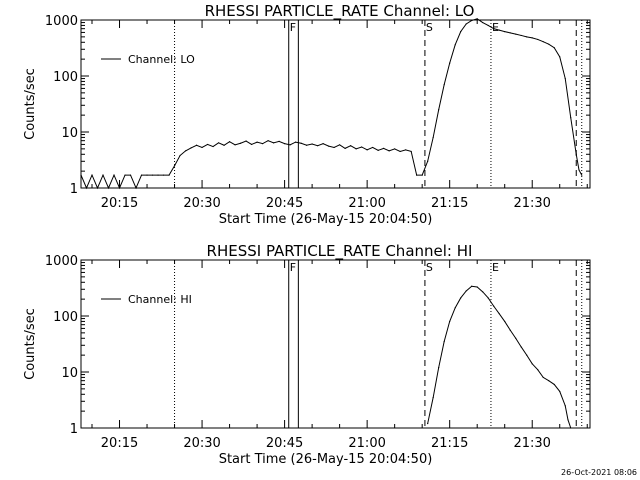 This screenshot has width=640, height=480. Describe the element at coordinates (599, 472) in the screenshot. I see `timestamp-label: 26-Oct-2021 08:06` at that location.